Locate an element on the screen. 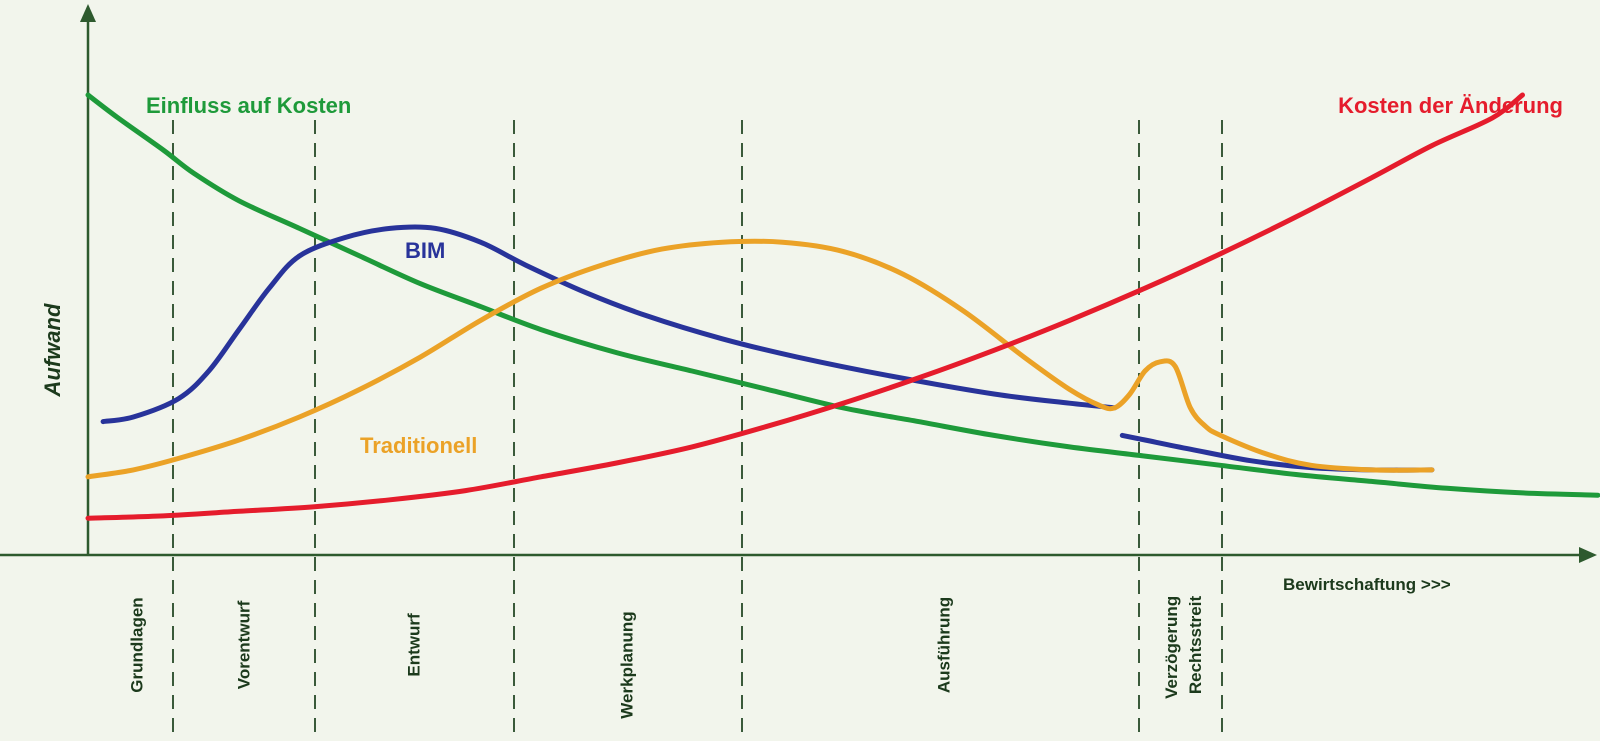  label-kosten-der-aenderung: Kosten der Änderung is located at coordinates (1450, 105).